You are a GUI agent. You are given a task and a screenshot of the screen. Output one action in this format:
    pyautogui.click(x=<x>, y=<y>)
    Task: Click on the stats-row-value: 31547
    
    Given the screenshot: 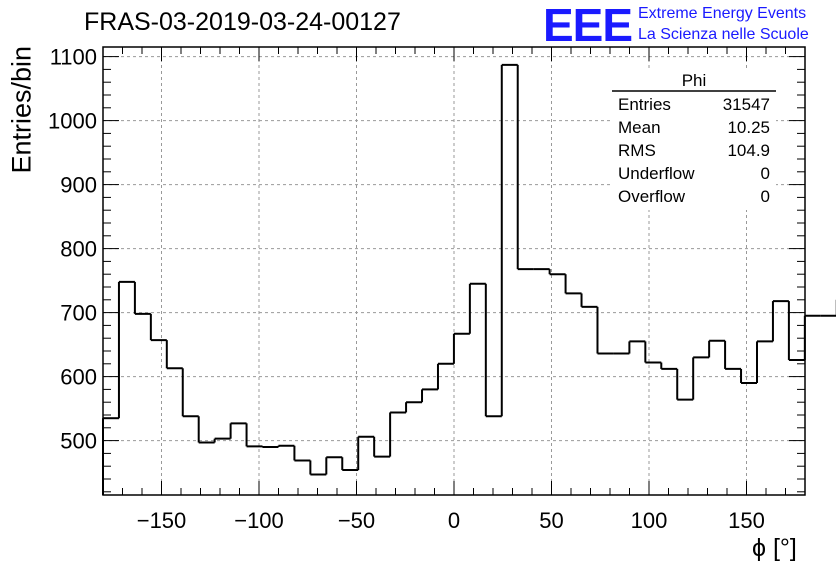 What is the action you would take?
    pyautogui.click(x=746, y=104)
    